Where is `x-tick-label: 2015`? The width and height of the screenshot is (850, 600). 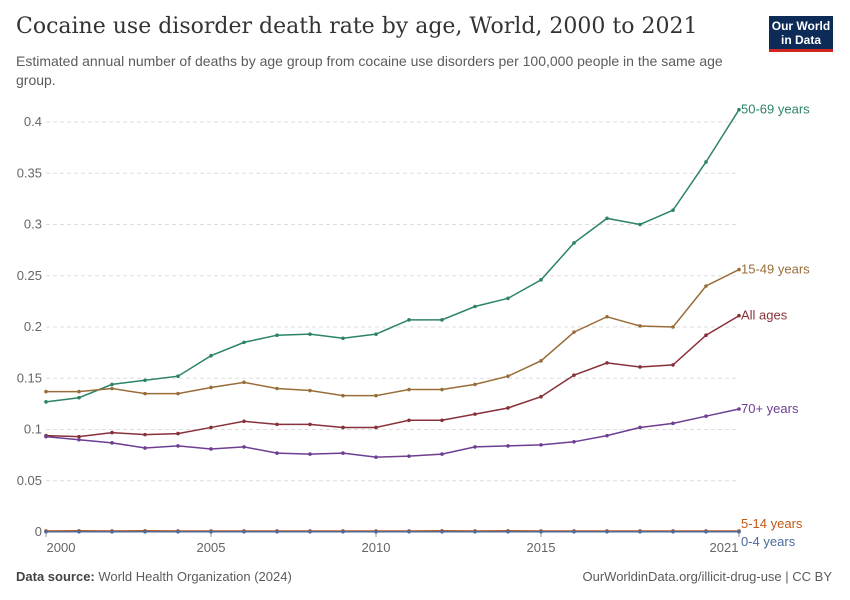
x-tick-label: 2015 is located at coordinates (541, 547).